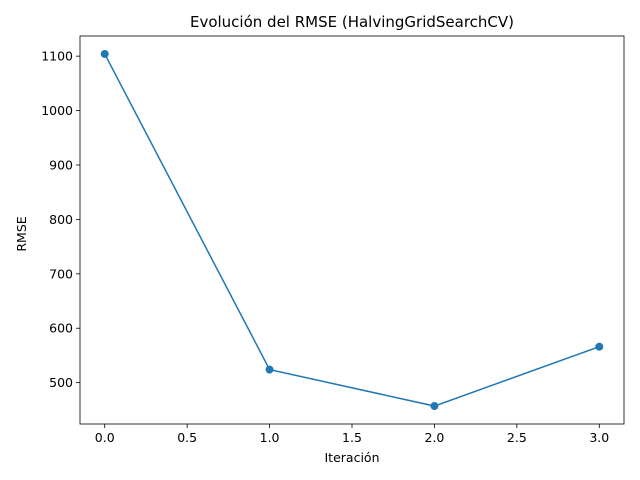 Image resolution: width=640 pixels, height=480 pixels. I want to click on x-tick-label: 0.5, so click(187, 437).